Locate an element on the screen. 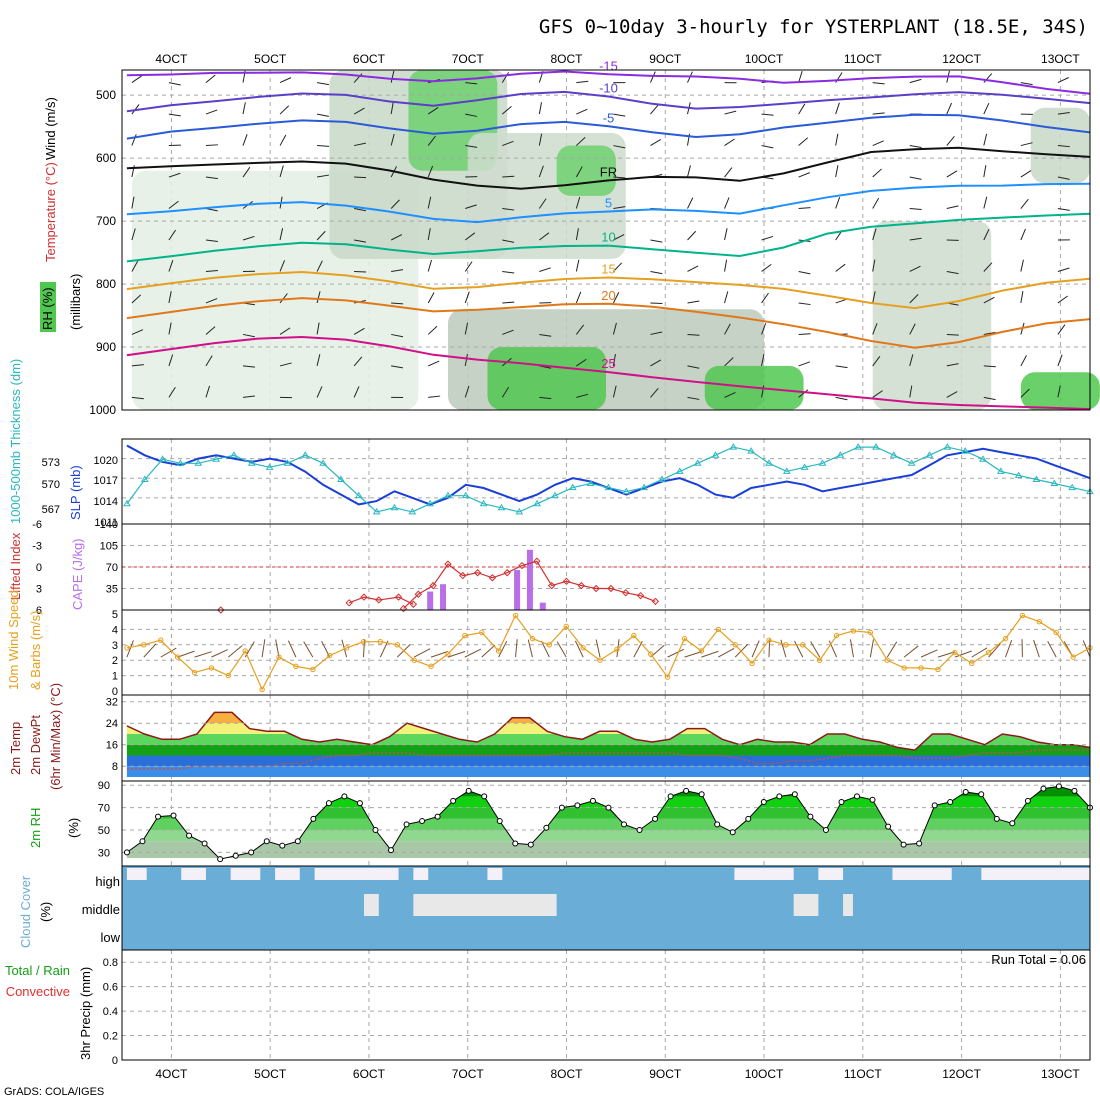 This screenshot has width=1100, height=1100. middle-cloud-gap is located at coordinates (806, 905).